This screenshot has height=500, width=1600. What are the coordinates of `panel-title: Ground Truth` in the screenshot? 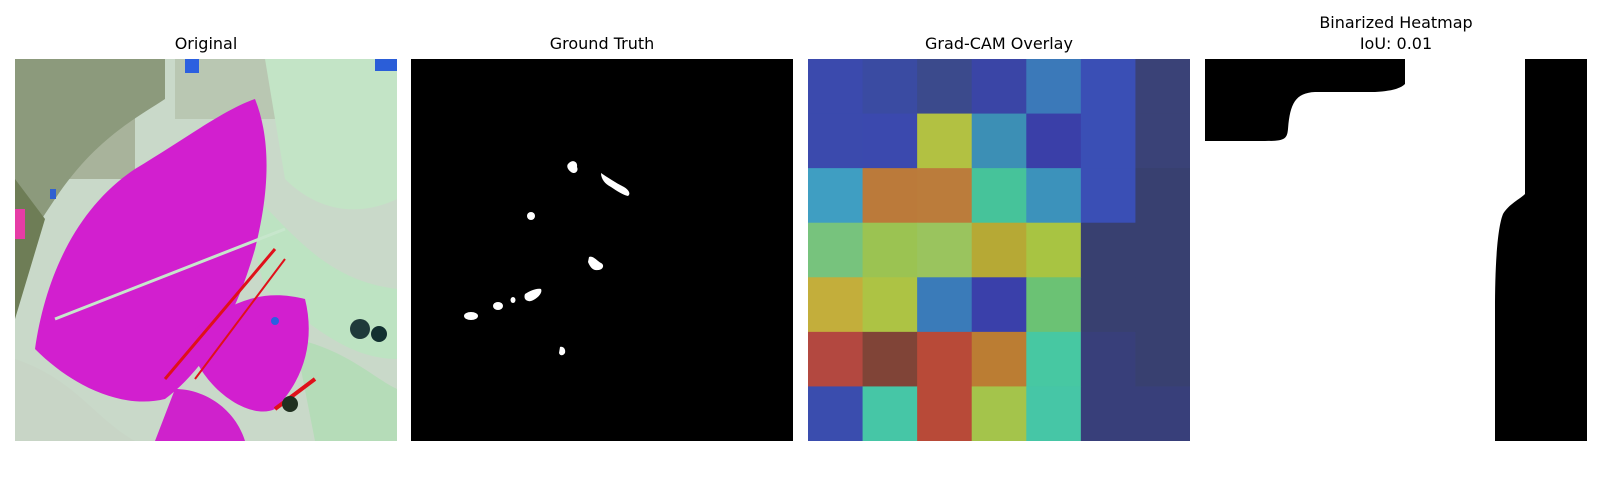 It's located at (602, 43).